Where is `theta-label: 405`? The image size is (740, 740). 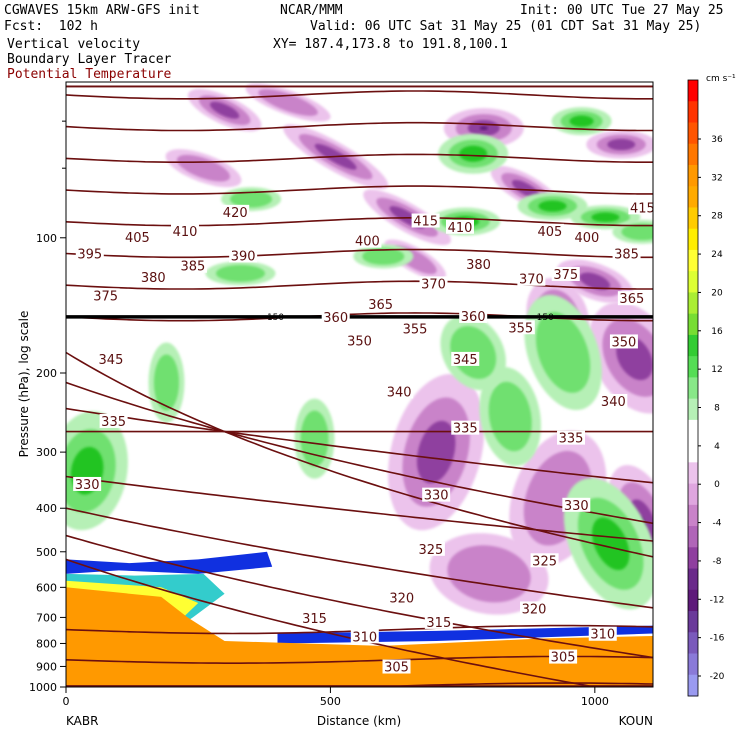
theta-label: 405 is located at coordinates (549, 232).